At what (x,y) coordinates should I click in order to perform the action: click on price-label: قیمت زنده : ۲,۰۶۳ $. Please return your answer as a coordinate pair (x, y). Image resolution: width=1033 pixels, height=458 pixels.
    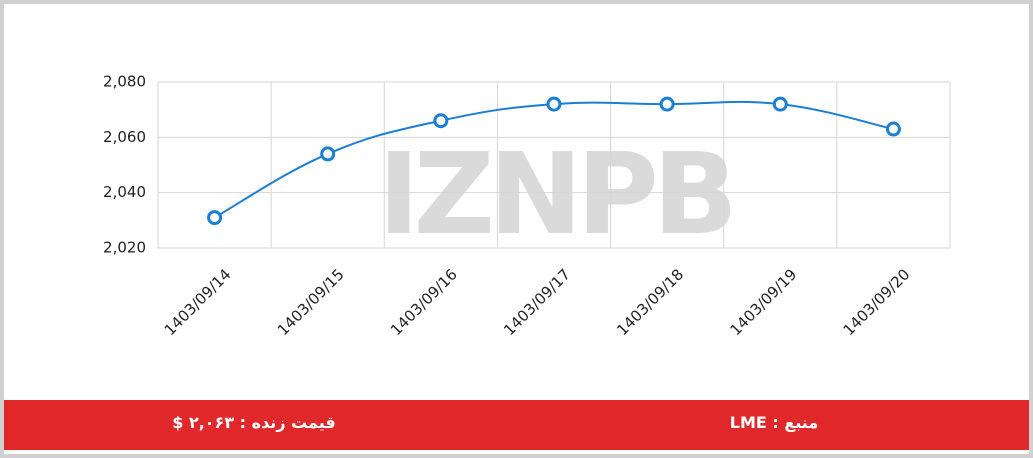
    Looking at the image, I should click on (254, 422).